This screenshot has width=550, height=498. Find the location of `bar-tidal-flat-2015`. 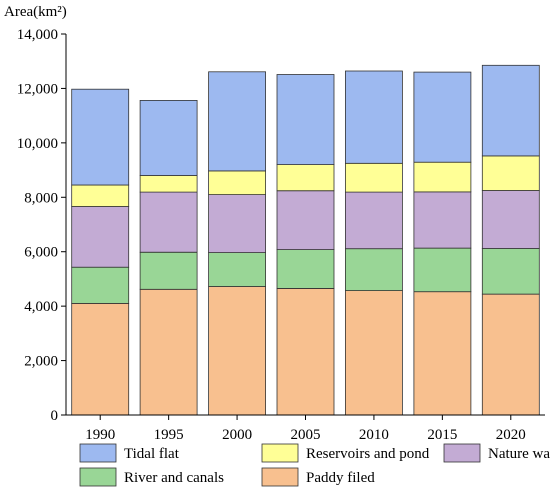

bar-tidal-flat-2015 is located at coordinates (442, 117).